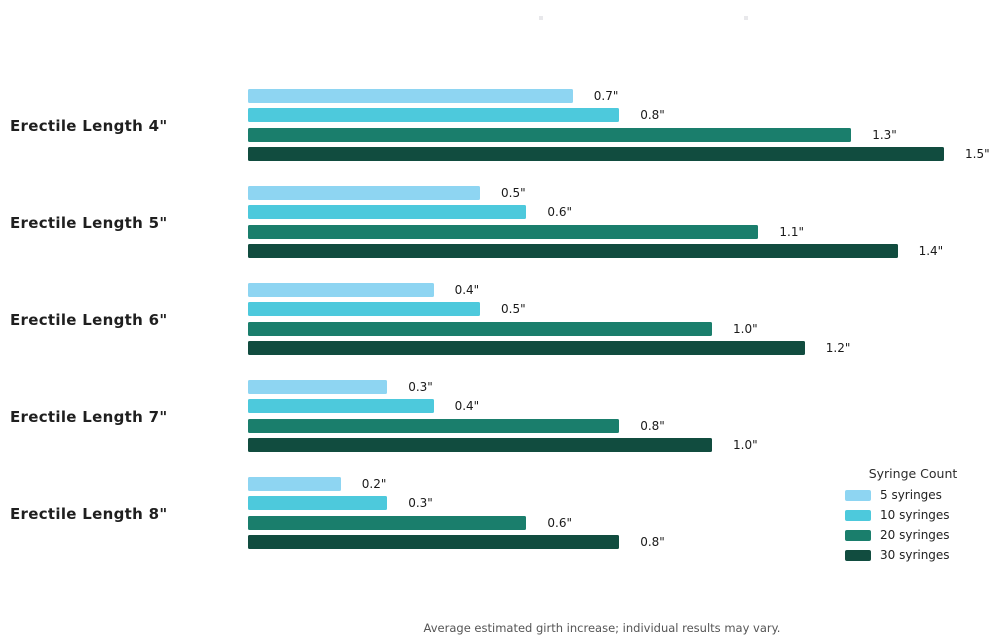 This screenshot has width=1000, height=644. Describe the element at coordinates (931, 250) in the screenshot. I see `value-label: 1.4"` at that location.